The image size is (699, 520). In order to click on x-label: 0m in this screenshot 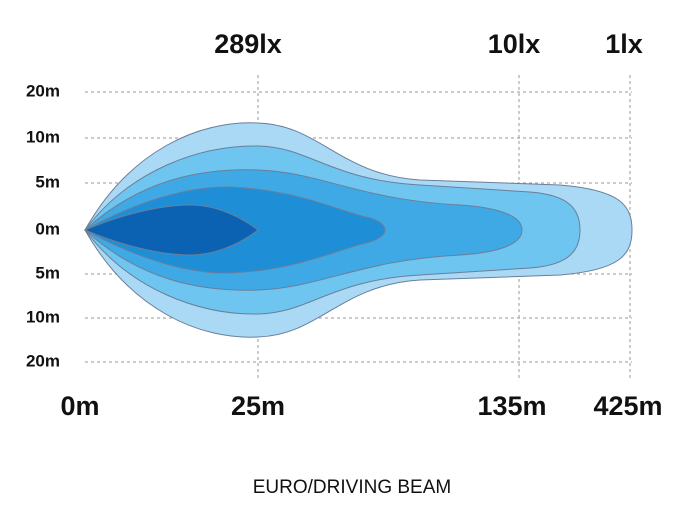, I will do `click(79, 406)`.